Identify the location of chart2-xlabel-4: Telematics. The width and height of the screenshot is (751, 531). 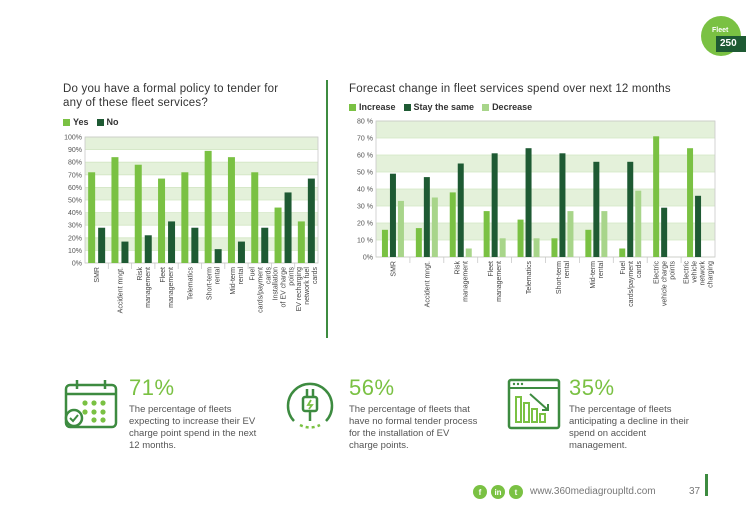
(529, 278).